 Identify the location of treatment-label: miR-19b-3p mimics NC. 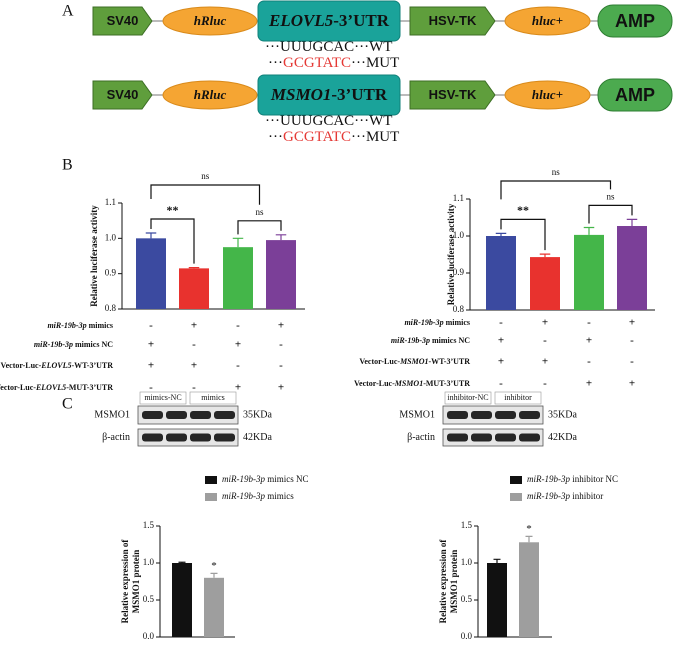
(73, 344).